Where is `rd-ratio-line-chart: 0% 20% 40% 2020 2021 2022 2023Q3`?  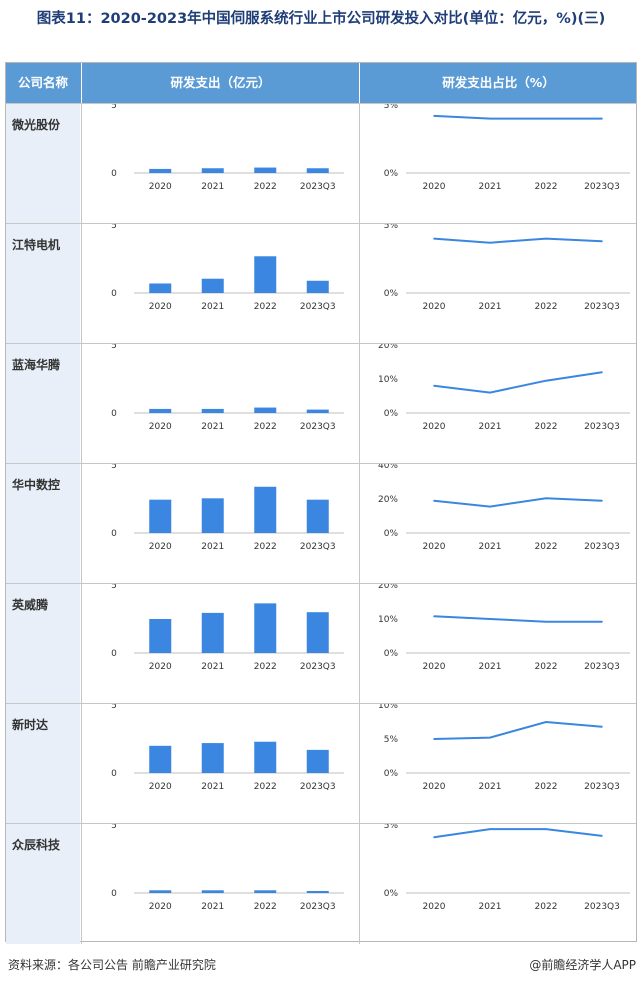
rd-ratio-line-chart: 0% 20% 40% 2020 2021 2022 2023Q3 is located at coordinates (504, 508).